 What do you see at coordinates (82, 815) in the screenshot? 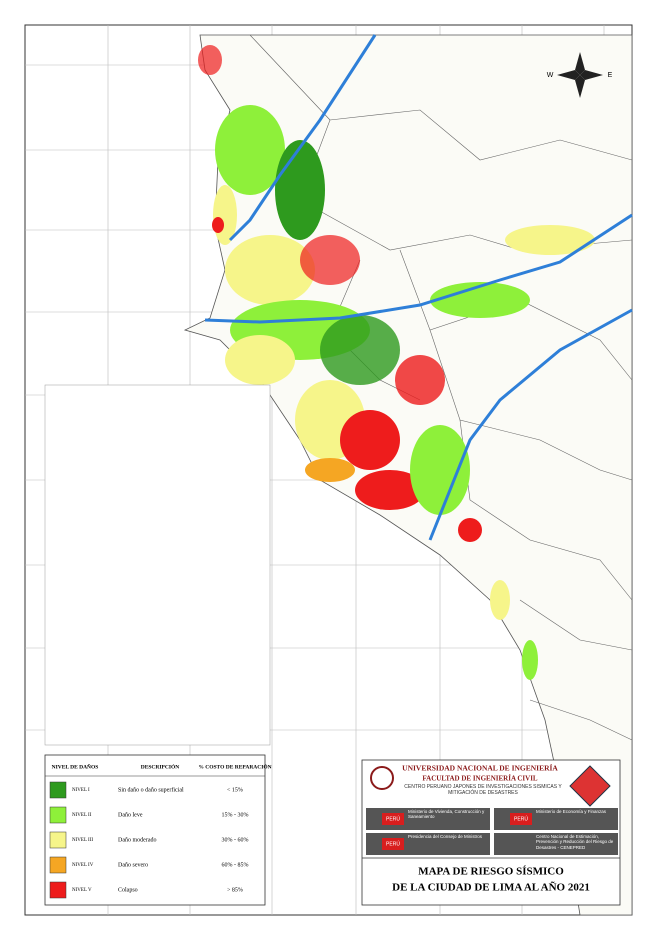
I see `legend-level: NIVEL II` at bounding box center [82, 815].